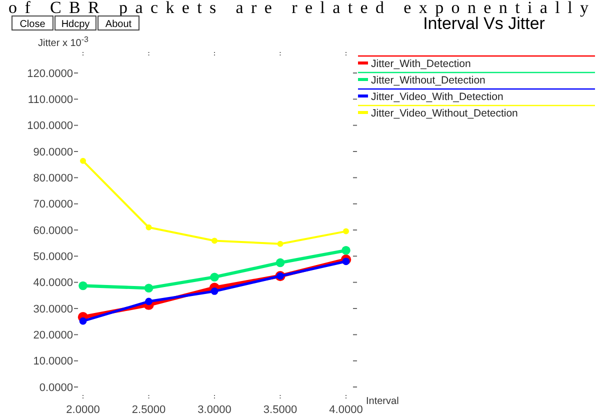 This screenshot has width=597, height=416. I want to click on y-tick-label: 30.0000, so click(53, 309).